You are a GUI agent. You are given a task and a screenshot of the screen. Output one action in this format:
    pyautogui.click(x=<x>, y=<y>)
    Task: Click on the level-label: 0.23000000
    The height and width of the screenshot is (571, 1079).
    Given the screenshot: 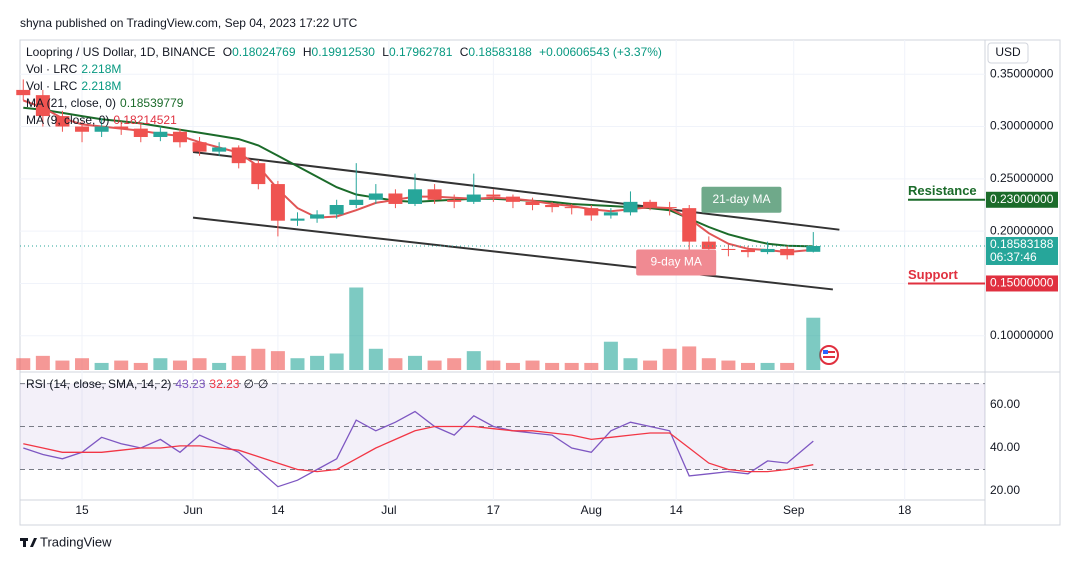 What is the action you would take?
    pyautogui.click(x=1022, y=199)
    